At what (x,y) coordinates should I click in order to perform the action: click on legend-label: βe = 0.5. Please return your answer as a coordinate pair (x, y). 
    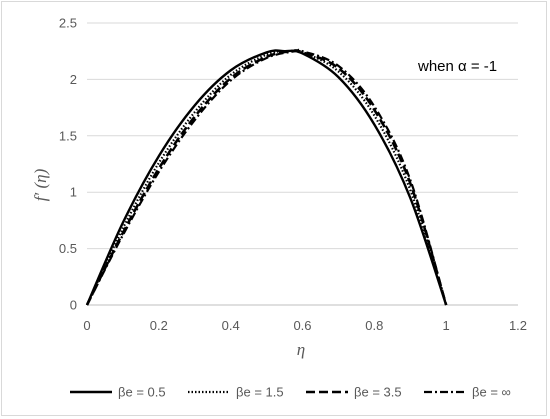
    Looking at the image, I should click on (142, 392).